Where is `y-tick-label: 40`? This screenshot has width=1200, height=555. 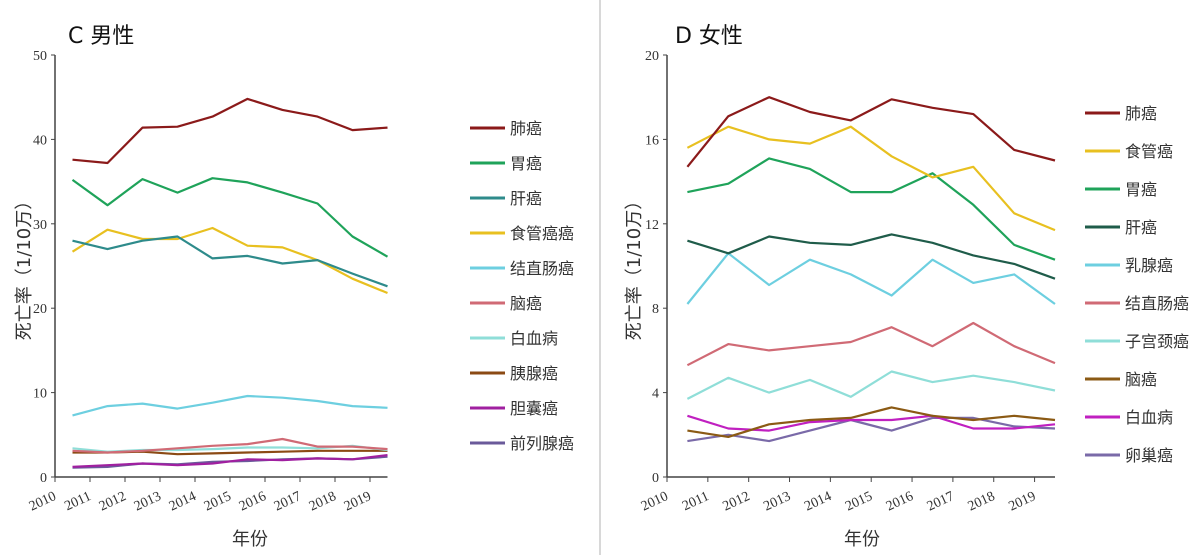 y-tick-label: 40 is located at coordinates (40, 140).